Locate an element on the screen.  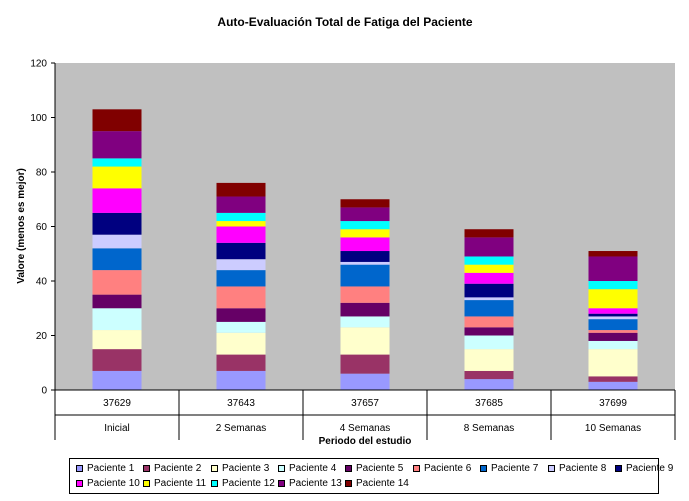
y-tick-label: 100 is located at coordinates (38, 118).